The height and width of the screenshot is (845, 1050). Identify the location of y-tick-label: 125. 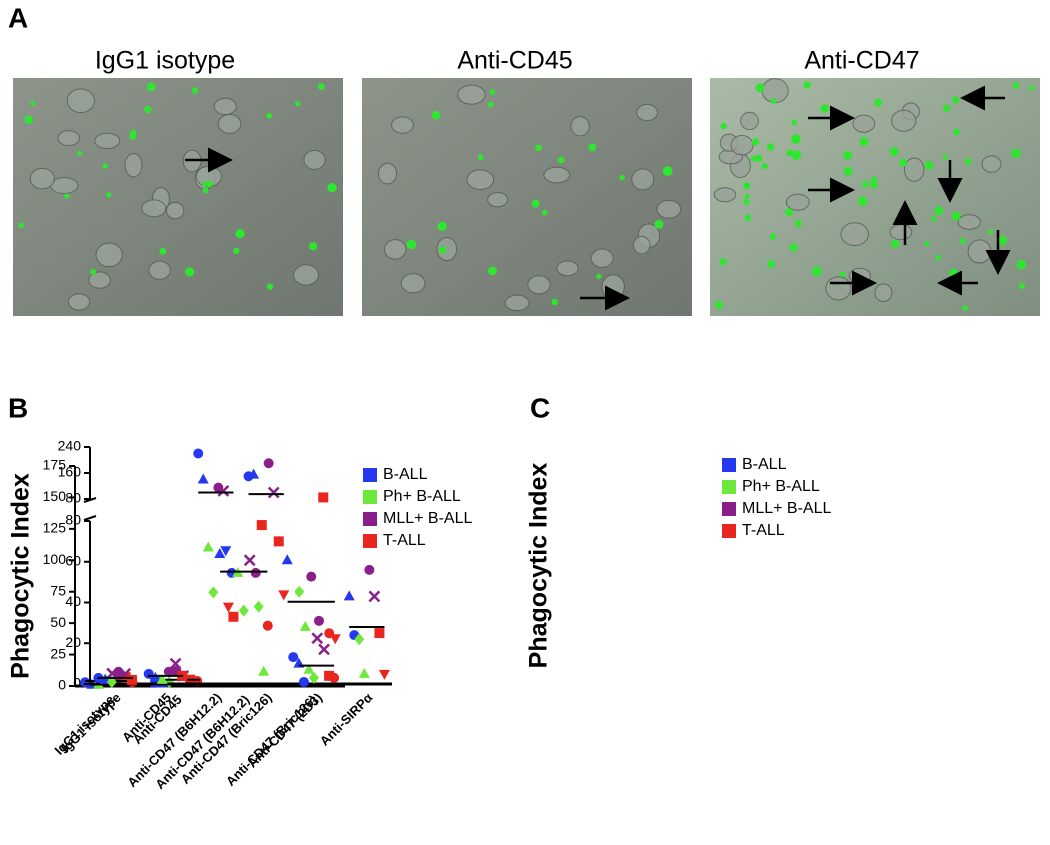
(55, 528).